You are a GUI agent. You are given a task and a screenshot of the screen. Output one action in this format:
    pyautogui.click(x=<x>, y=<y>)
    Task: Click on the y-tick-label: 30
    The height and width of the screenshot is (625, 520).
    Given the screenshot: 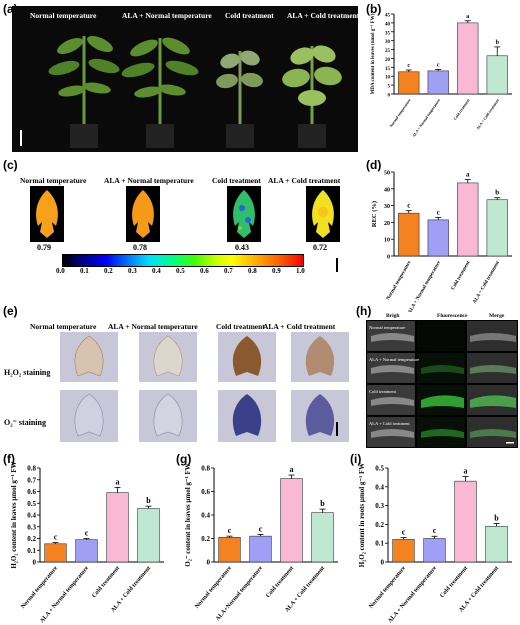 What is the action you would take?
    pyautogui.click(x=388, y=42)
    